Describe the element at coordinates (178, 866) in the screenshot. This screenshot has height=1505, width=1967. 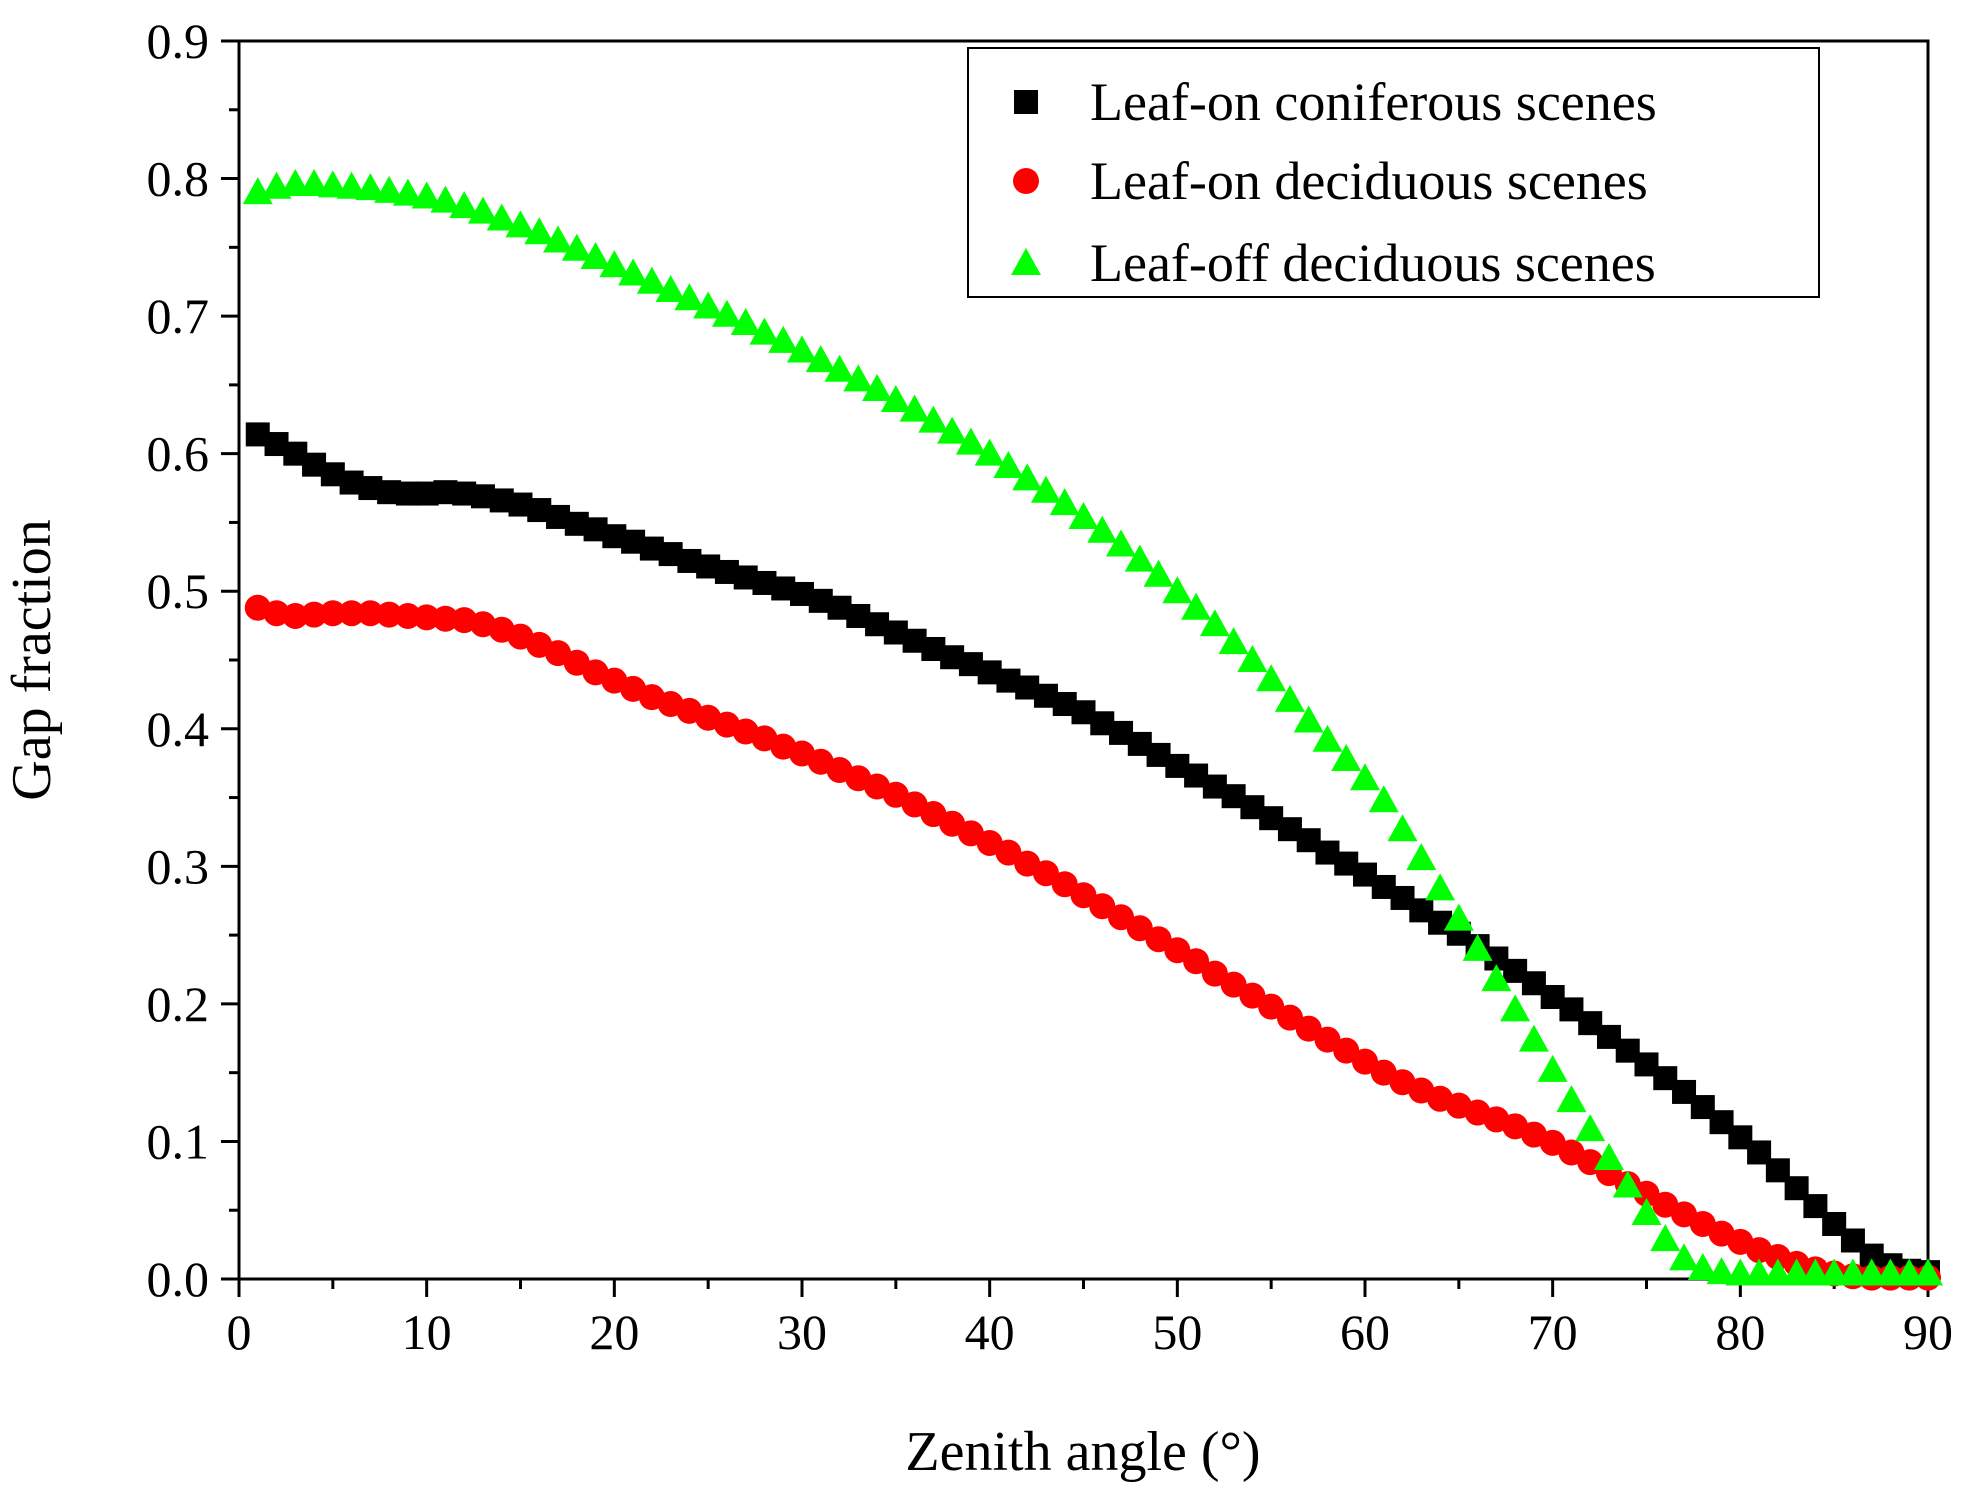
I see `y-tick-label: 0.3` at that location.